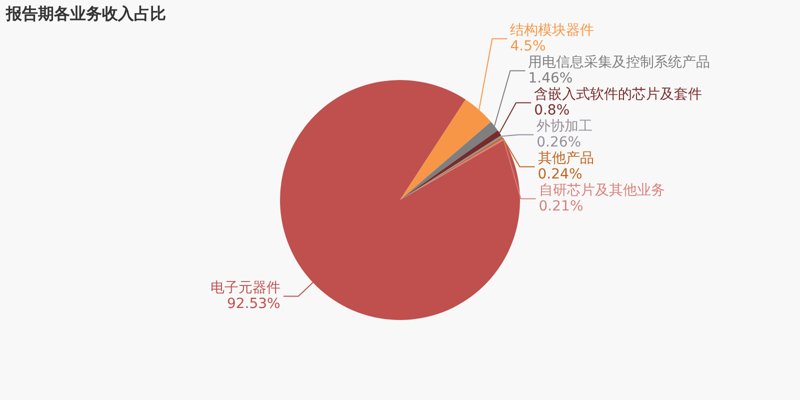 The height and width of the screenshot is (400, 800). Describe the element at coordinates (253, 304) in the screenshot. I see `data-label: 92.53%` at that location.